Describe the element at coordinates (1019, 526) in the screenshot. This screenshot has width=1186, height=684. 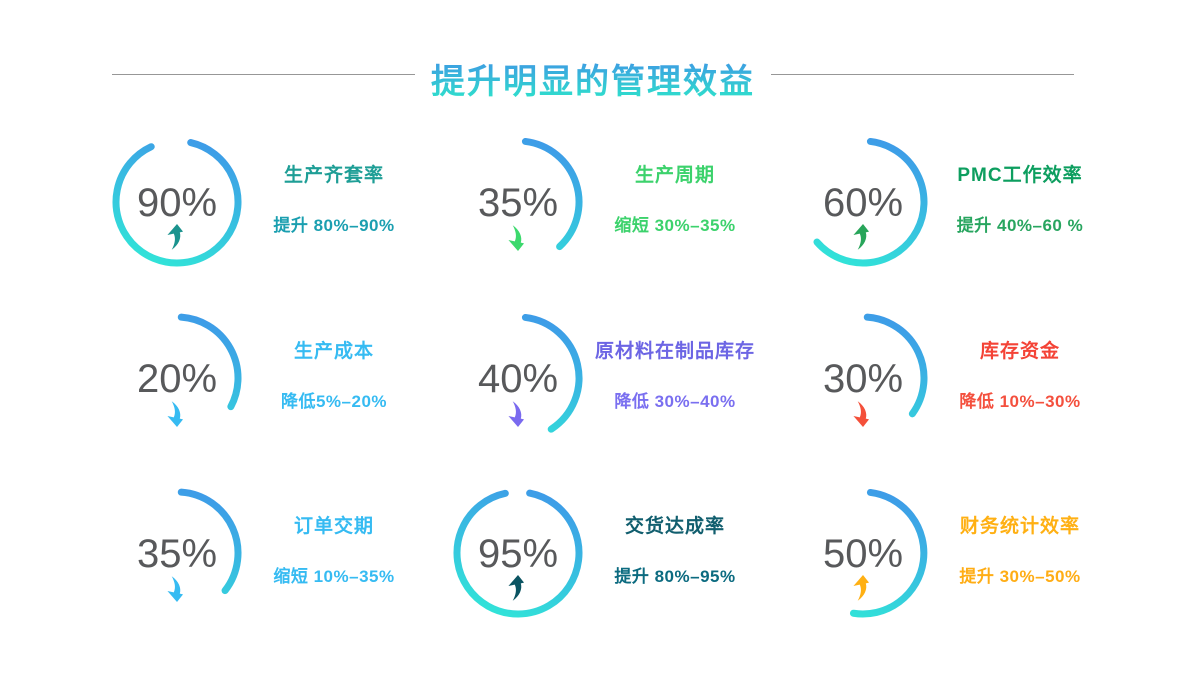
I see `stat-title: 财务统计效率` at that location.